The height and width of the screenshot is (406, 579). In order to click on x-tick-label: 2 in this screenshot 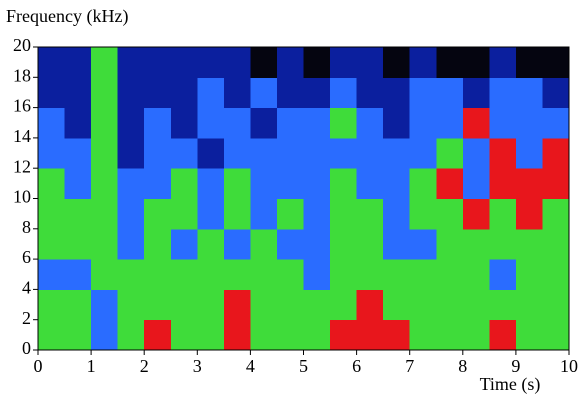, I will do `click(144, 366)`.